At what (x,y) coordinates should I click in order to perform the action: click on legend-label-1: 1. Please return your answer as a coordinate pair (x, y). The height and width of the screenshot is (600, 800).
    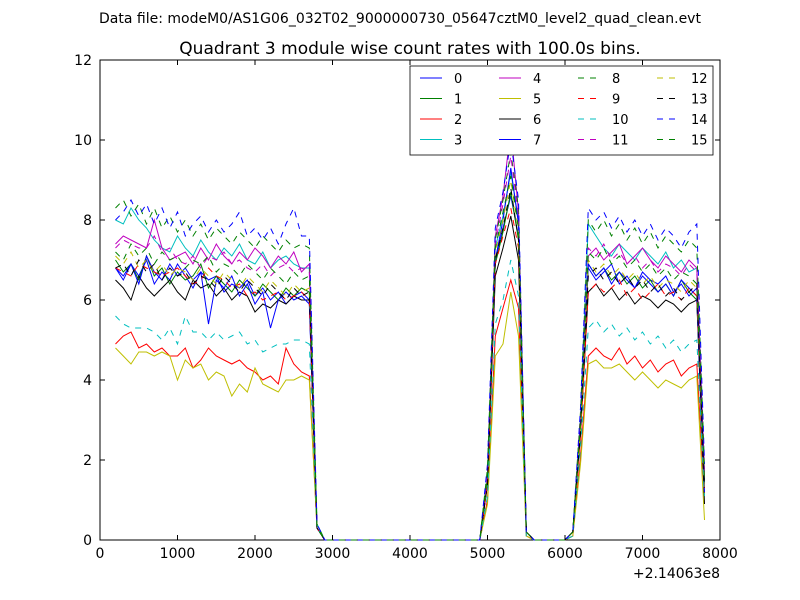
    Looking at the image, I should click on (458, 100).